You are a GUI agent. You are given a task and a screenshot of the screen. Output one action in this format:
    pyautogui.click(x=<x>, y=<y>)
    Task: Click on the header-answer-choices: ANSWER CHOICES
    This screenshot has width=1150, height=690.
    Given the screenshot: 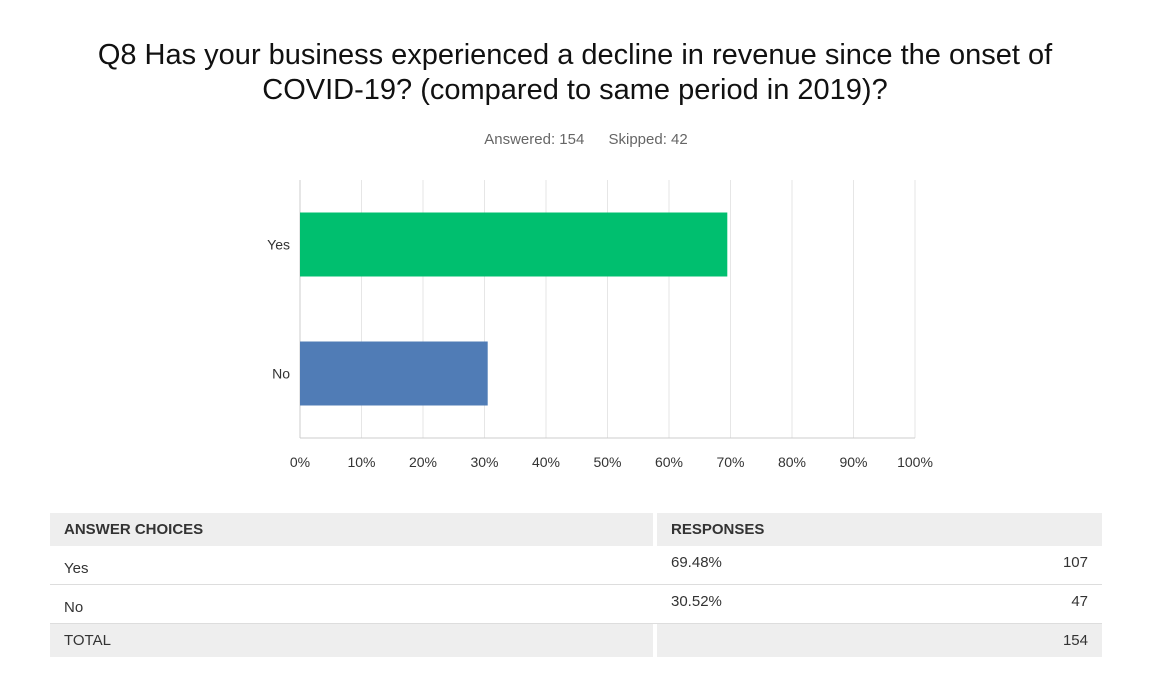 What is the action you would take?
    pyautogui.click(x=351, y=529)
    